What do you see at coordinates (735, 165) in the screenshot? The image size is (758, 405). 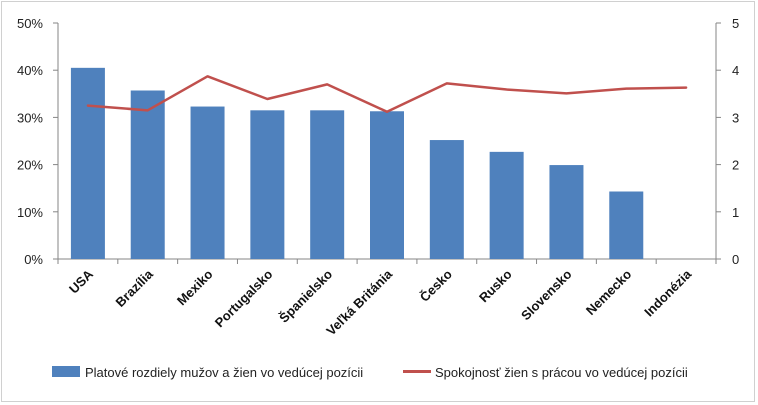 I see `right-tick-label: 2` at bounding box center [735, 165].